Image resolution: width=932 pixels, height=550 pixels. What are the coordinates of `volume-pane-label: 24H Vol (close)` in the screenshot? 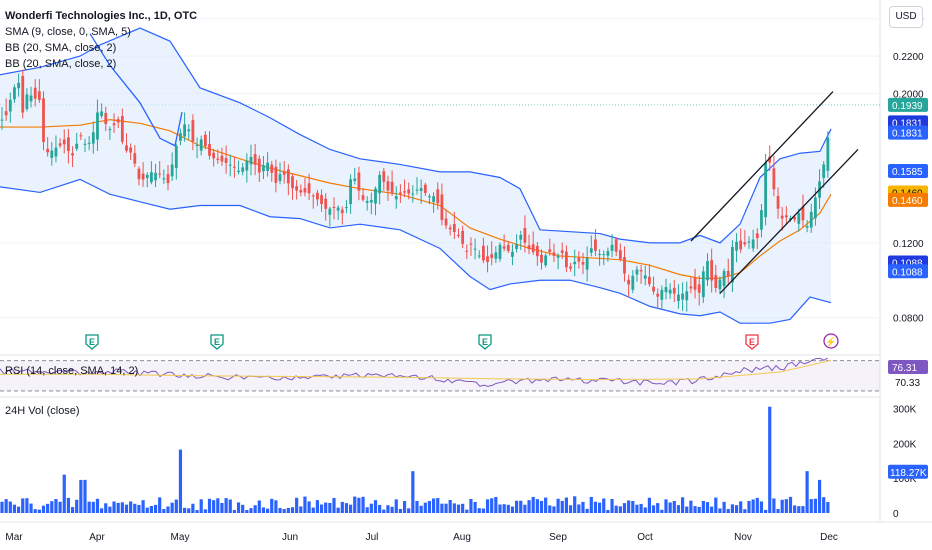 It's located at (42, 411).